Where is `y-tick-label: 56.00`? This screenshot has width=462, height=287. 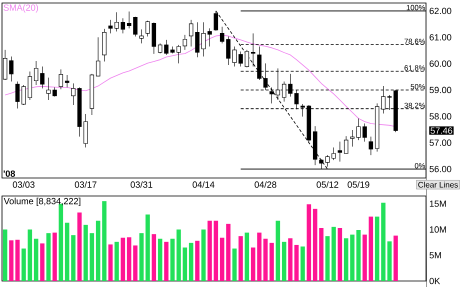 y-tick-label: 56.00 is located at coordinates (441, 169).